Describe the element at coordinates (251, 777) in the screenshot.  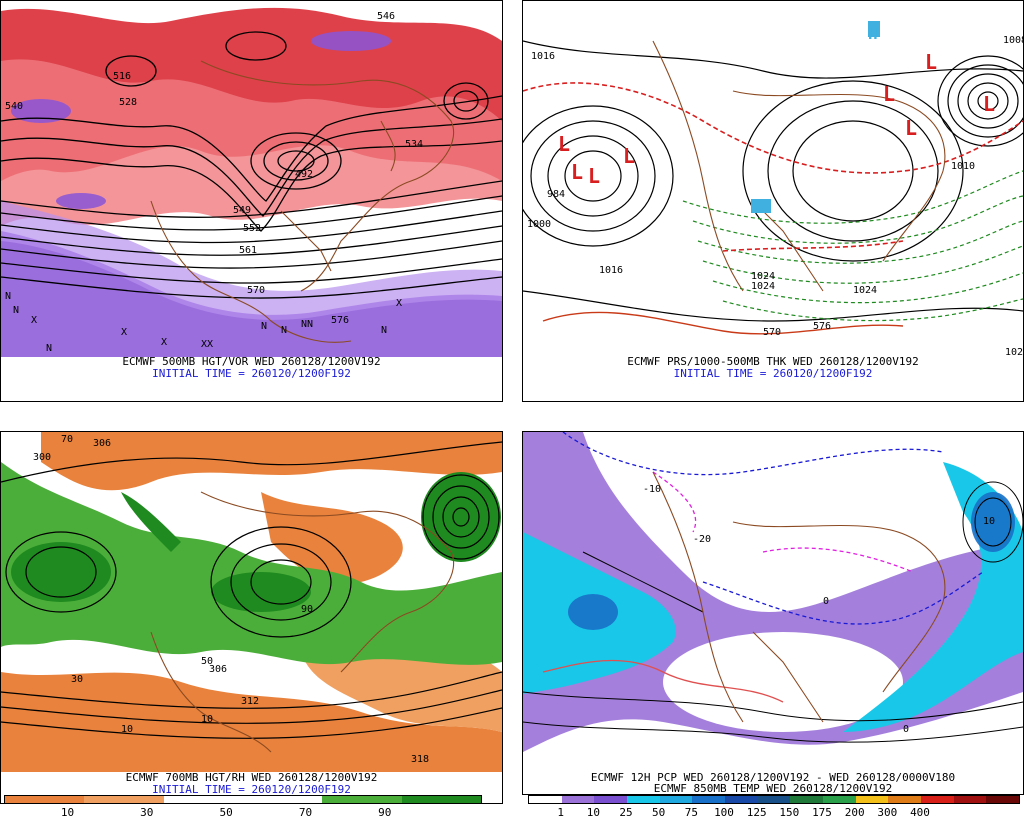
I see `panel-700mb-title: ECMWF 700MB HGT/RH WED 260128/1200V192` at that location.